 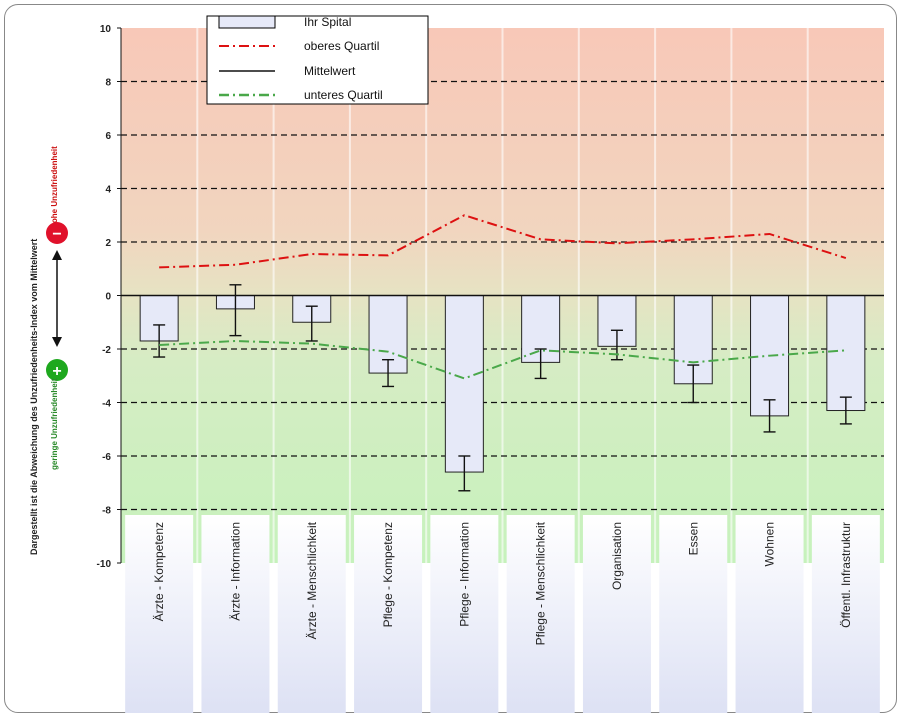 I want to click on legend-box, so click(x=317, y=60).